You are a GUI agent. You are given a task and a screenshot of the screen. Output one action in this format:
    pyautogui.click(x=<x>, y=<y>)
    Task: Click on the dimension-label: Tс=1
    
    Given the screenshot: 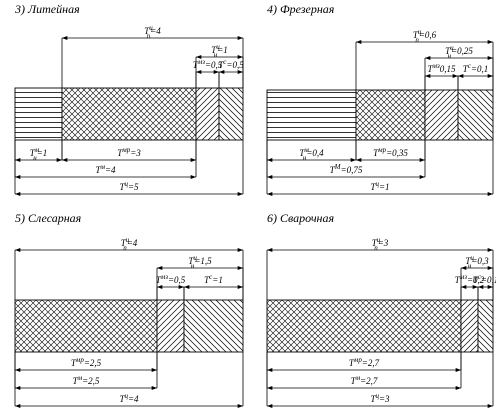 What is the action you would take?
    pyautogui.click(x=213, y=279)
    